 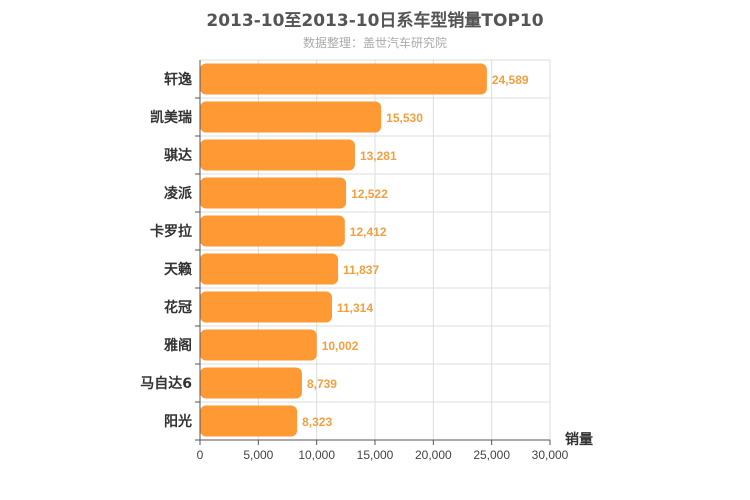 What do you see at coordinates (178, 421) in the screenshot?
I see `category-label: 阳光` at bounding box center [178, 421].